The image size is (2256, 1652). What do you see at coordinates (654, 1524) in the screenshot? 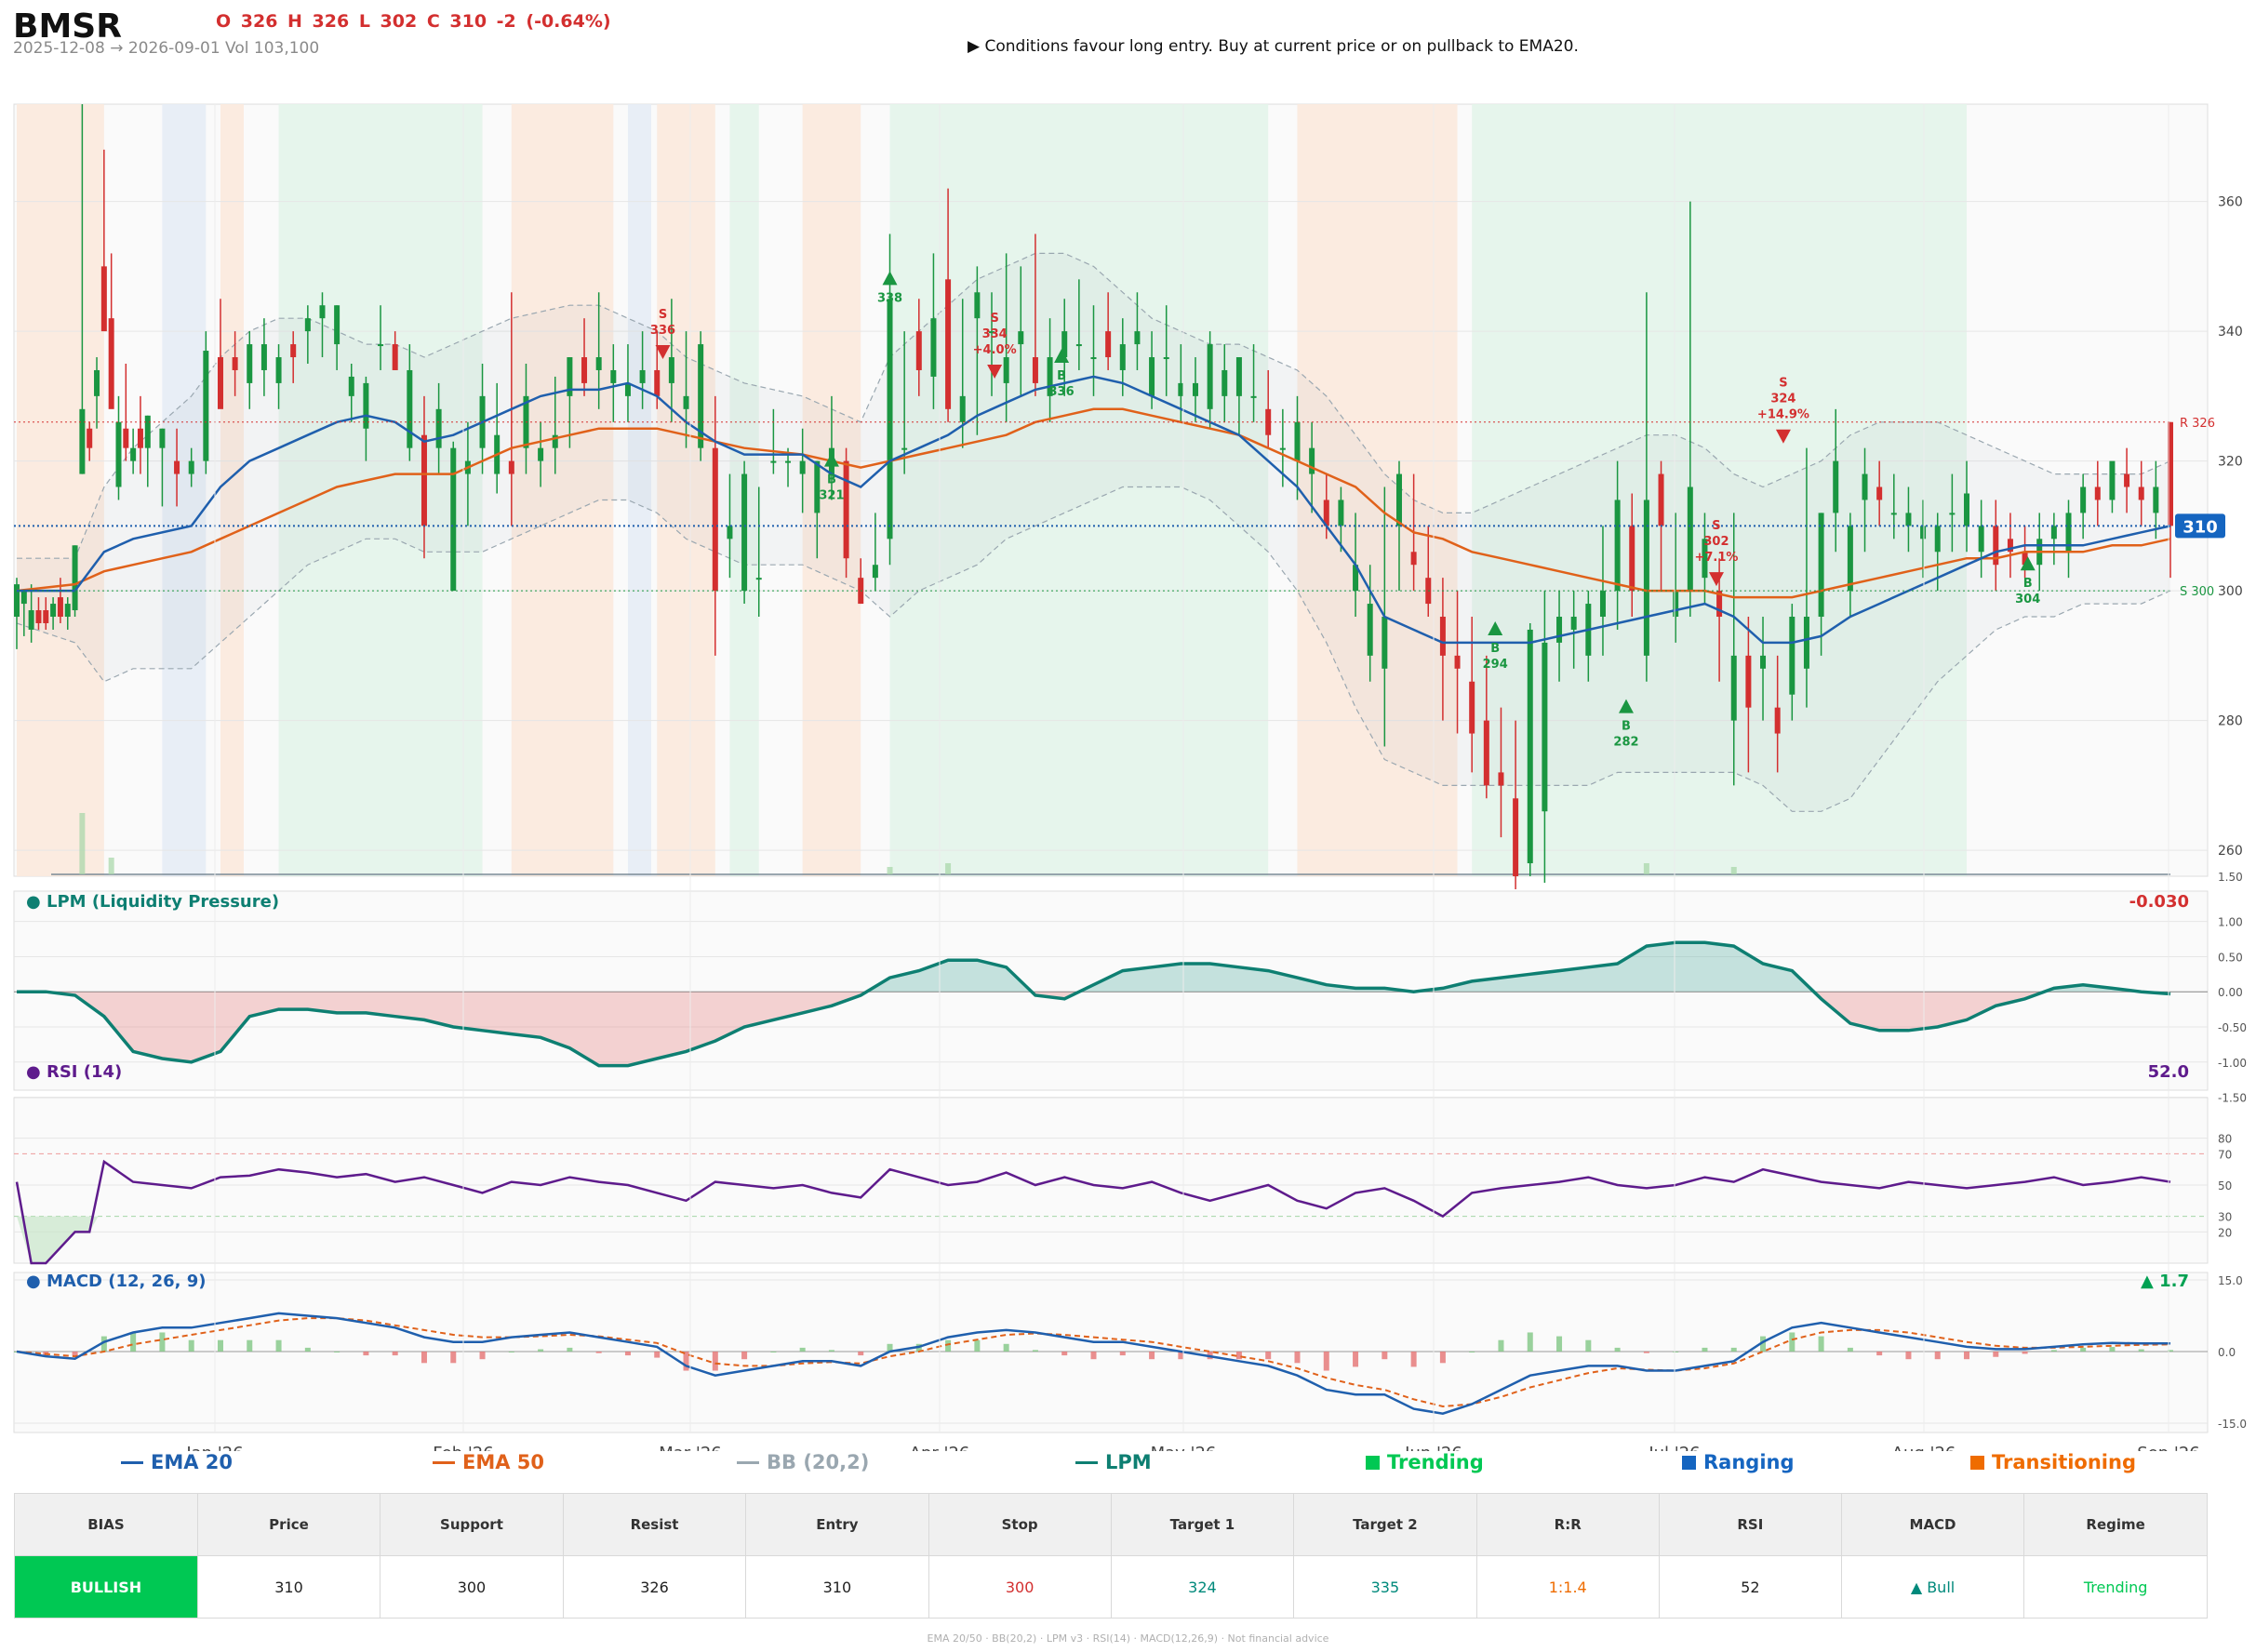
I see `summary-header-resist: Resist` at bounding box center [654, 1524].